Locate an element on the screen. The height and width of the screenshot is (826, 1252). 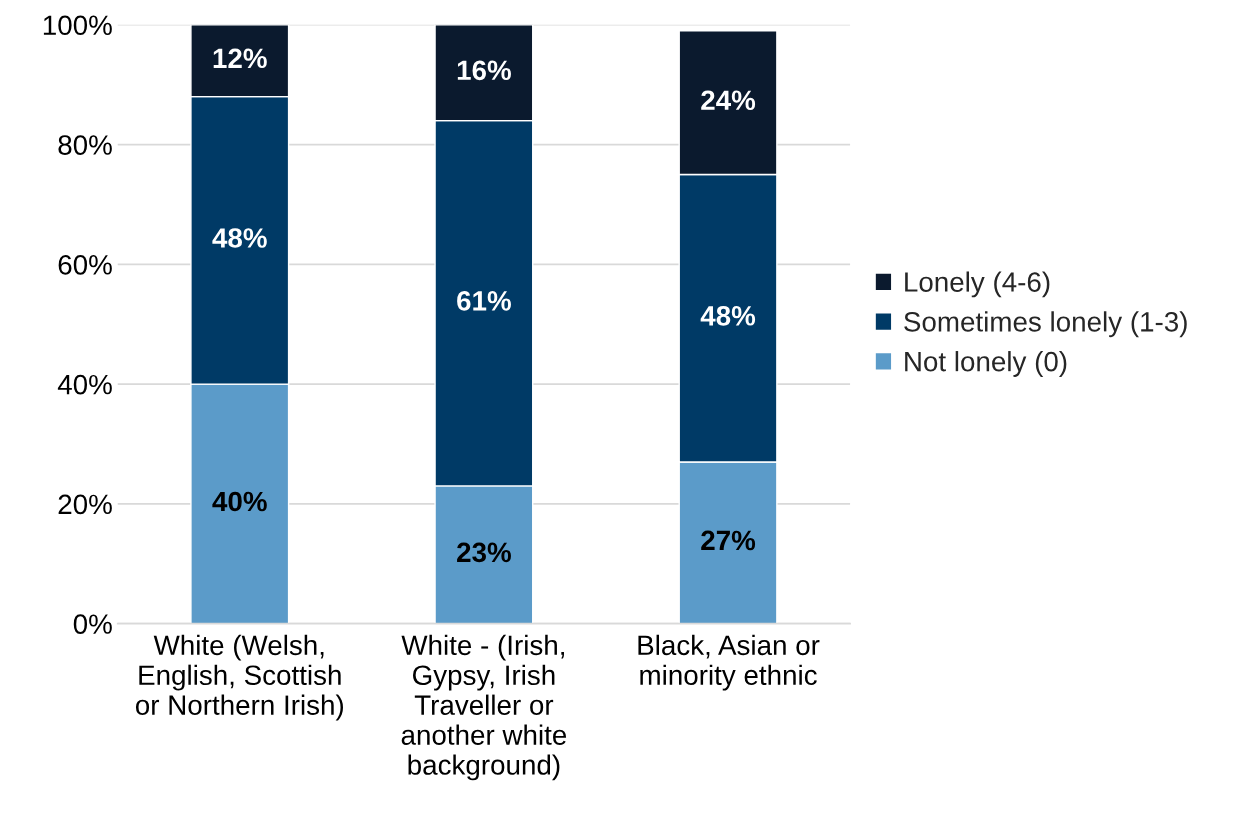
legend-label: Lonely (4-6) is located at coordinates (977, 284).